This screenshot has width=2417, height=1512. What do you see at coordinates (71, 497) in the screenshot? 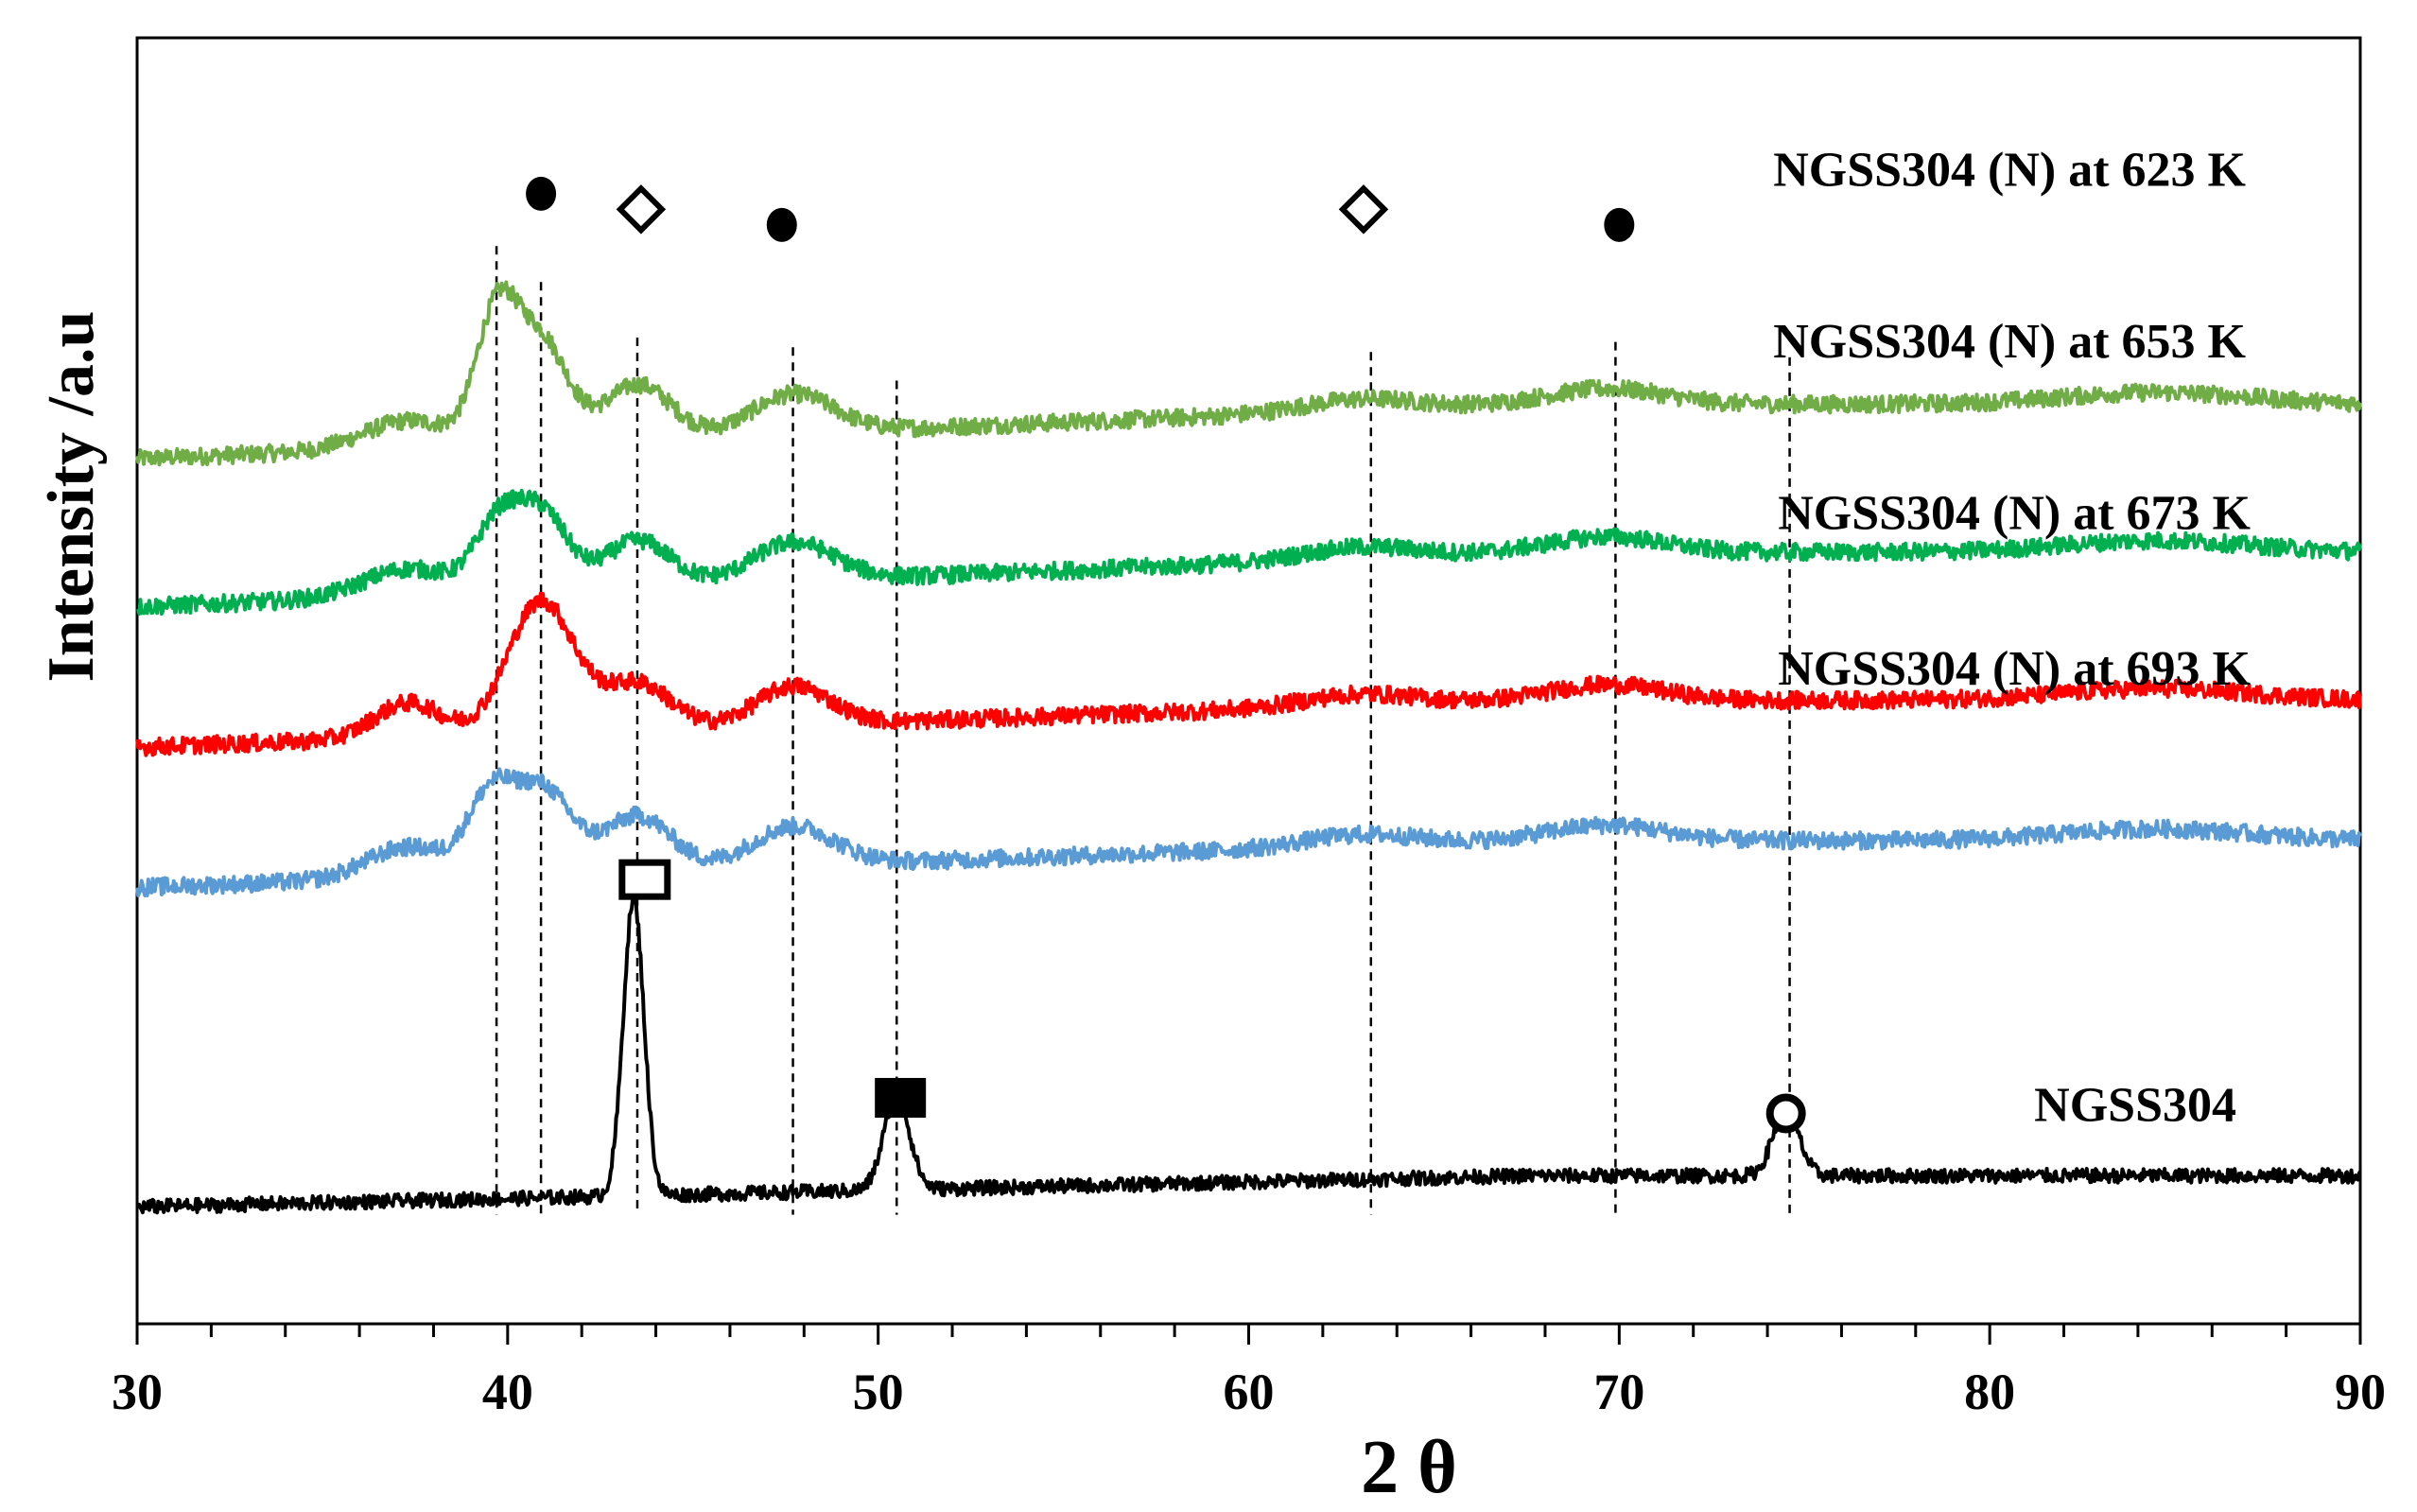
I see `y-axis-title: Intensity /a.u` at bounding box center [71, 497].